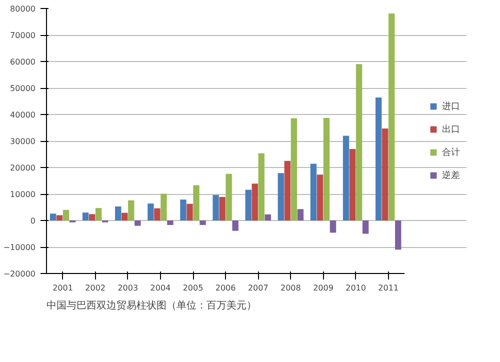 This screenshot has height=362, width=500. Describe the element at coordinates (151, 306) in the screenshot. I see `text: 中国与巴西双边贸易柱状图（单位：百万美元）` at that location.